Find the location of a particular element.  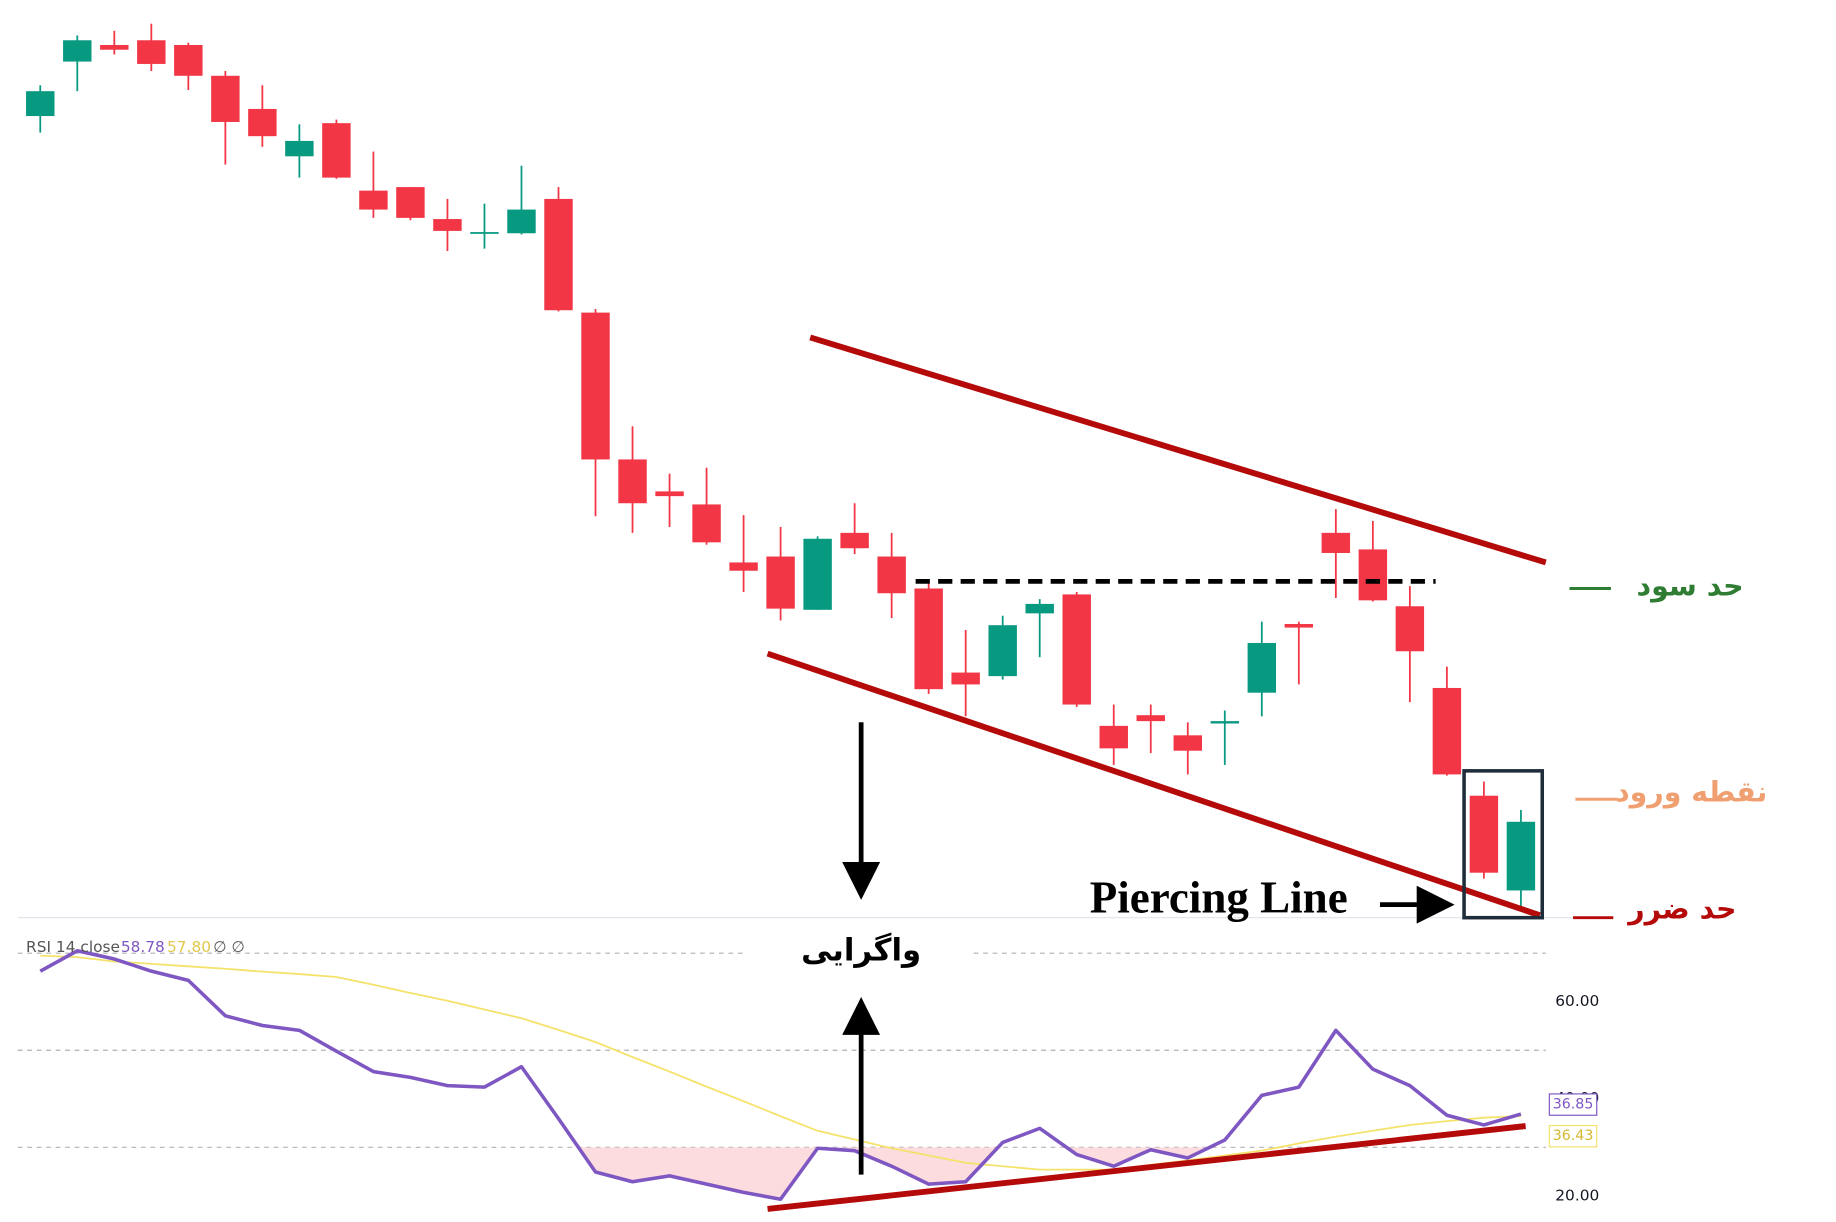

legend-value: 58.78 is located at coordinates (143, 947).